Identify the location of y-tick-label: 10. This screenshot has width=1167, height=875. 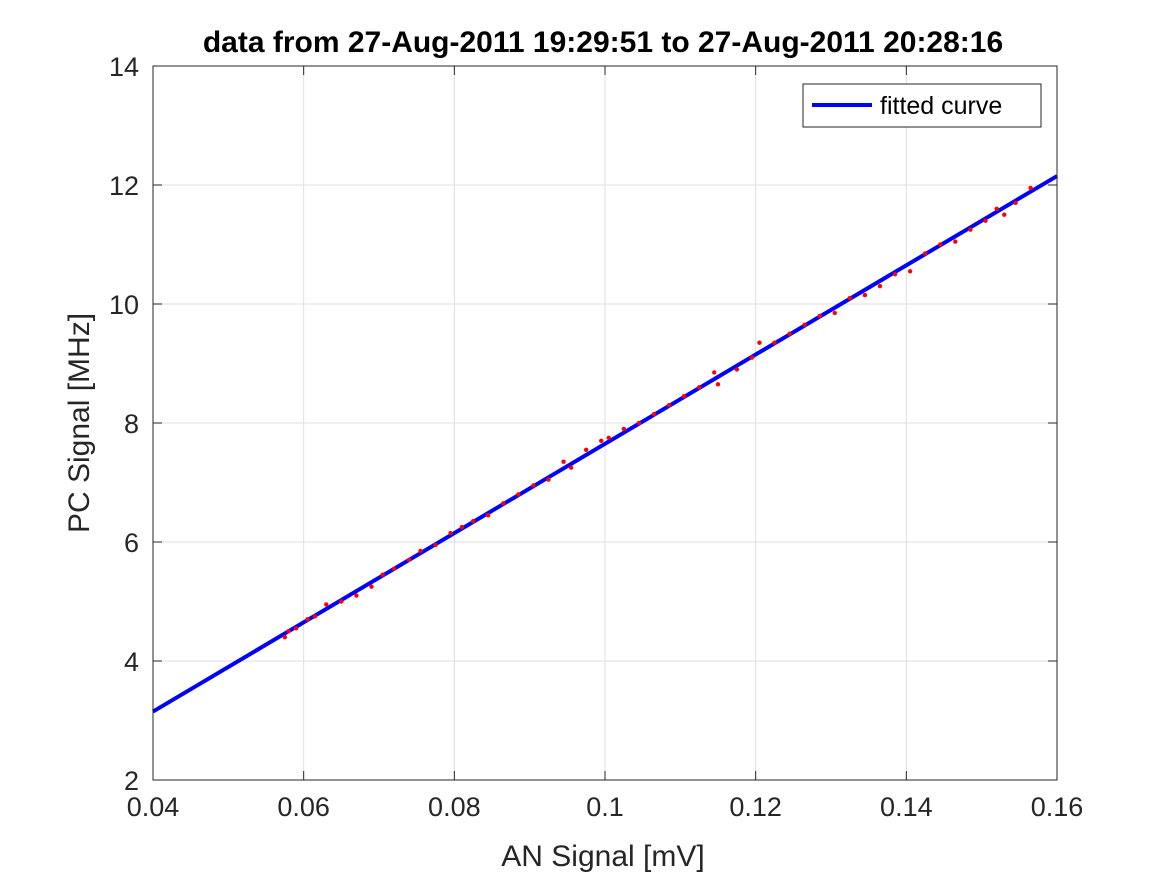
(124, 305).